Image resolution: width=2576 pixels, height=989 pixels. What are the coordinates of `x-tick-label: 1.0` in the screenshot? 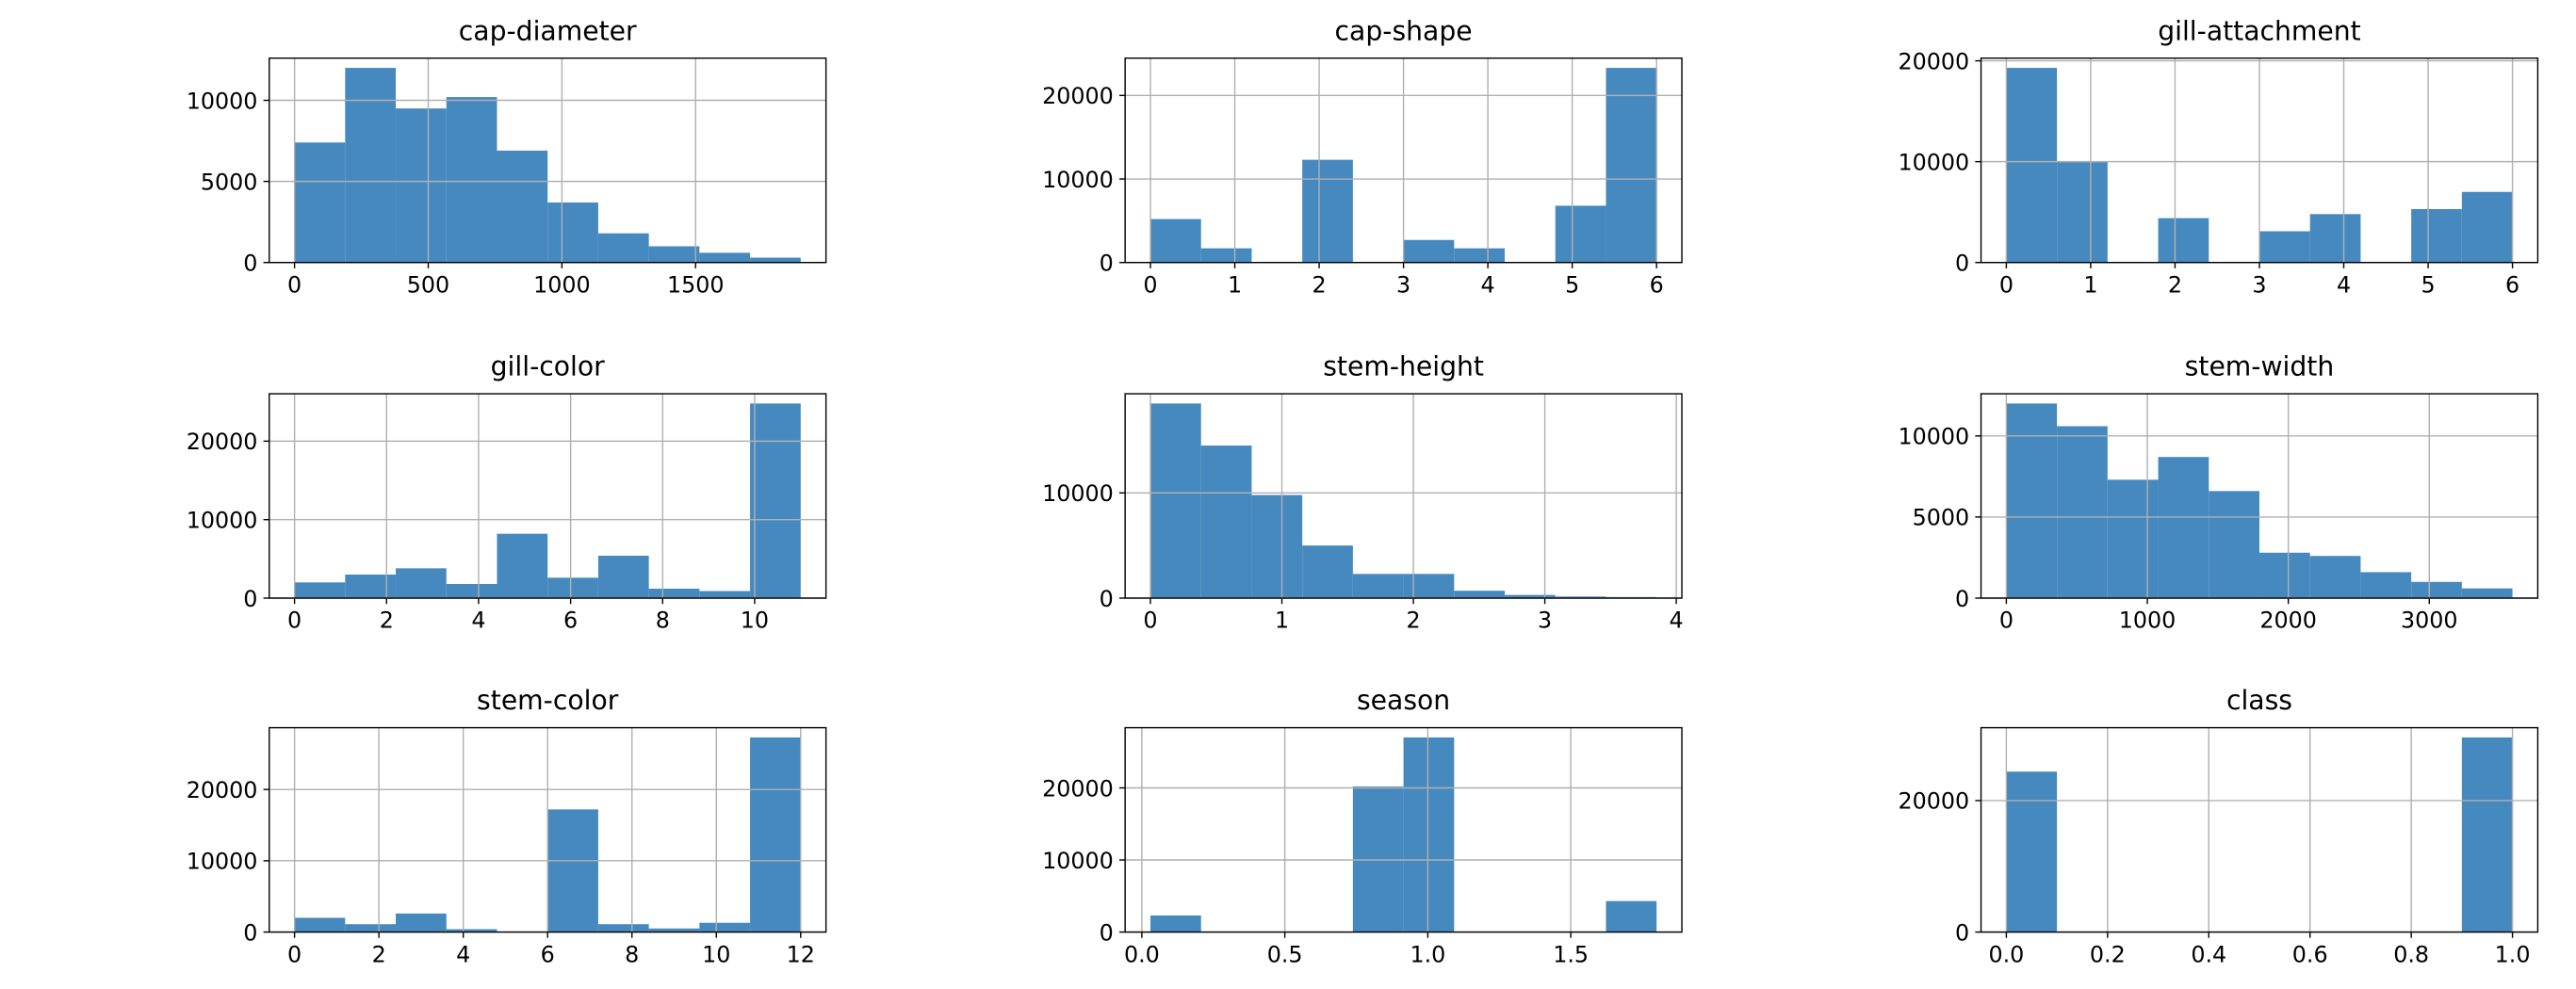 It's located at (2513, 954).